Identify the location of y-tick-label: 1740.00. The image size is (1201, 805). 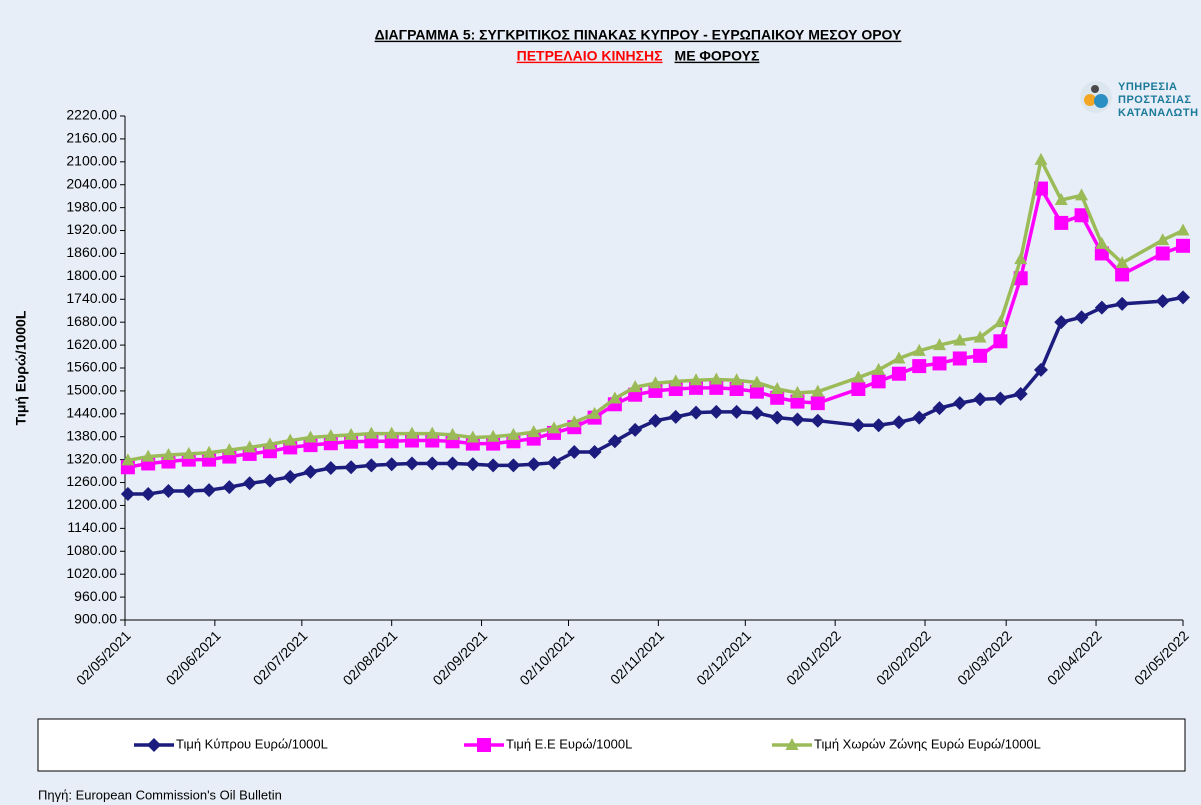
(91, 298).